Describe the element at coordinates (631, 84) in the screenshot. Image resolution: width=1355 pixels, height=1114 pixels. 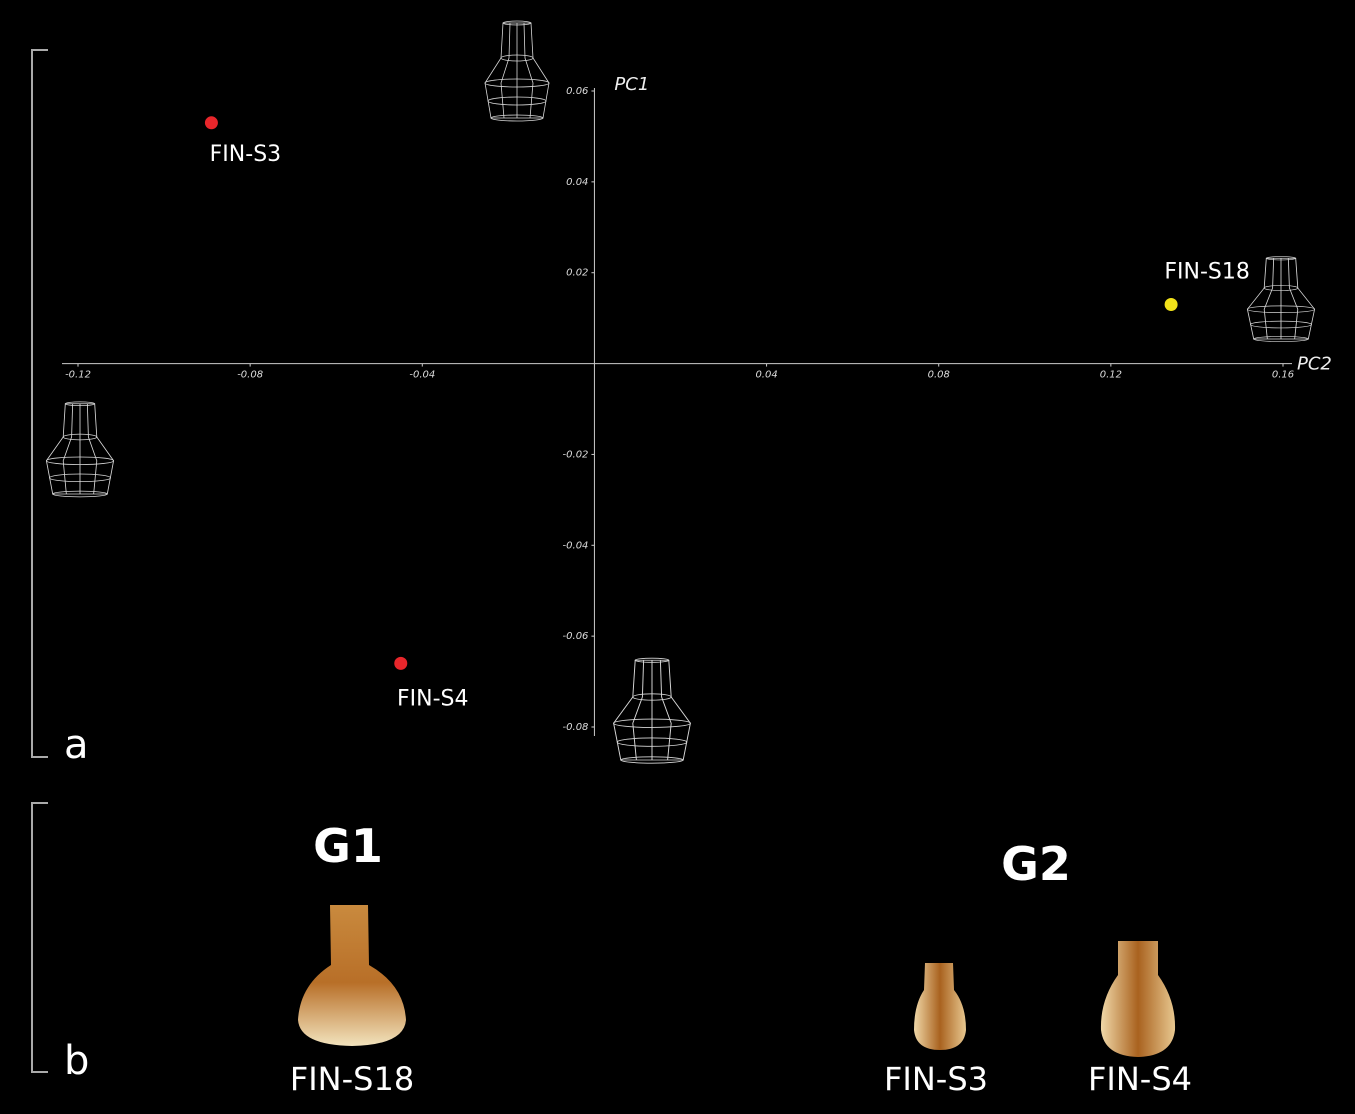
I see `y-axis-title: PC1` at that location.